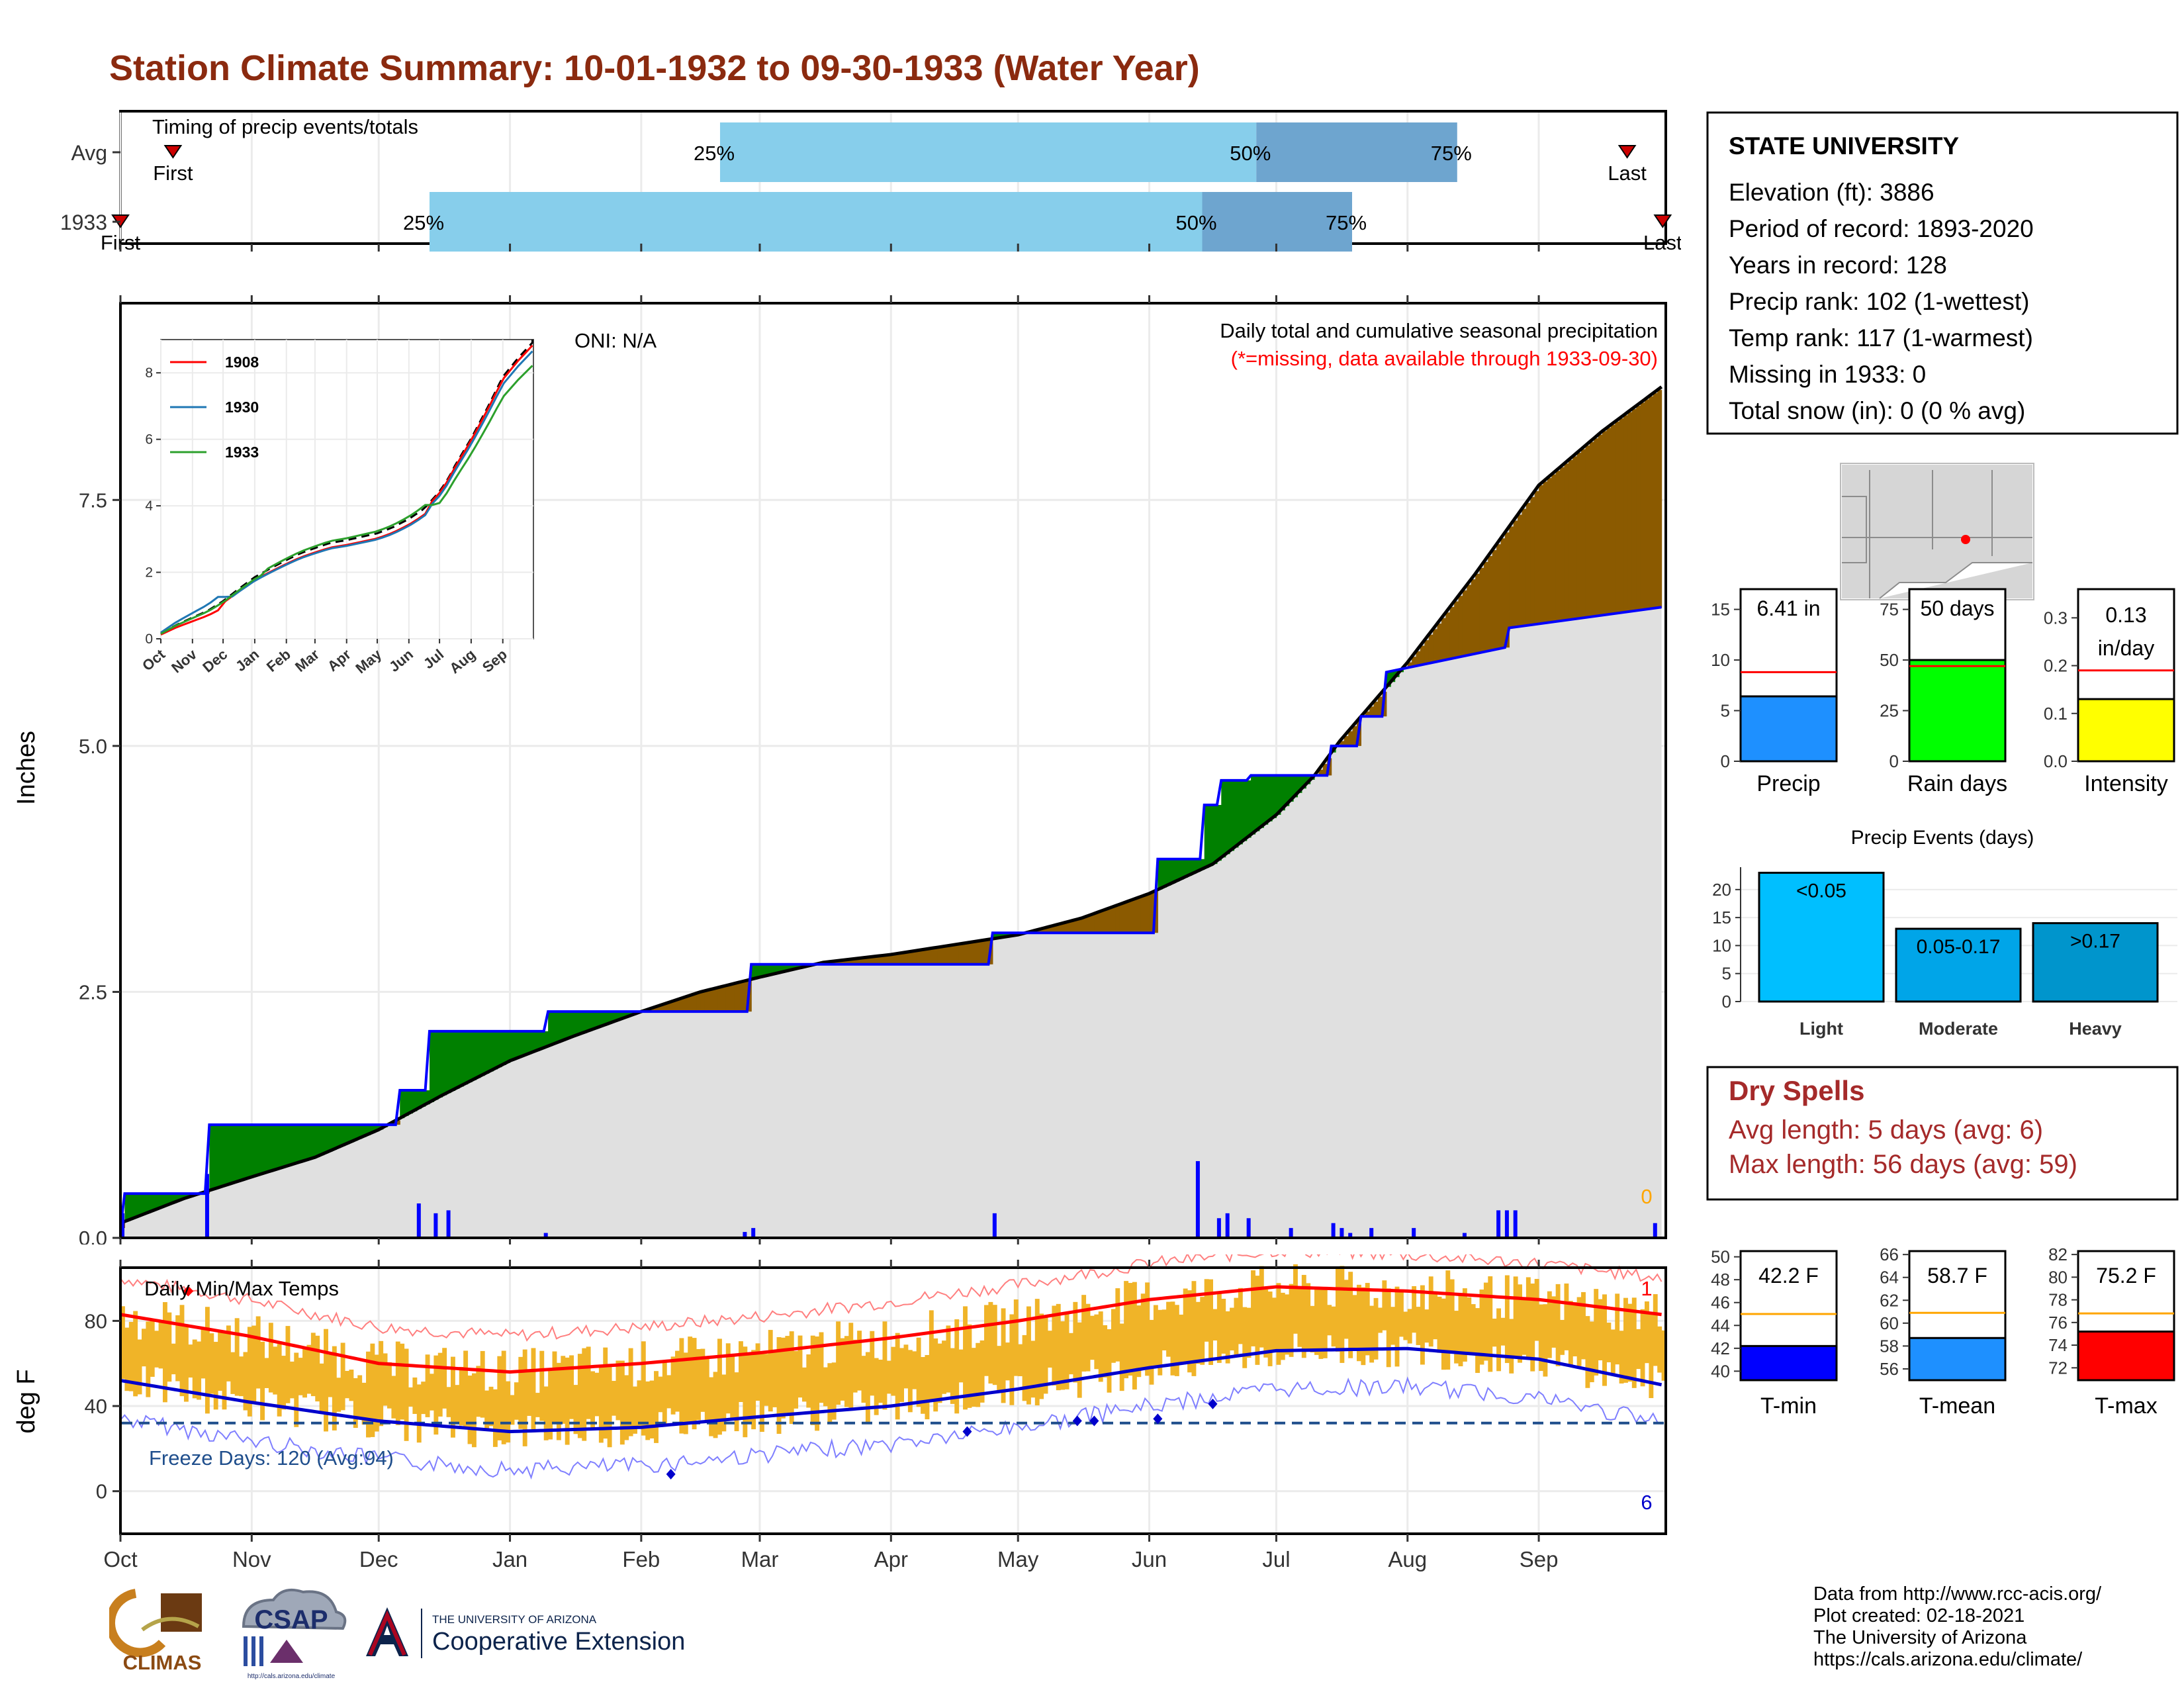 The width and height of the screenshot is (2184, 1688). What do you see at coordinates (1721, 945) in the screenshot?
I see `events-y-tick-label: 10` at bounding box center [1721, 945].